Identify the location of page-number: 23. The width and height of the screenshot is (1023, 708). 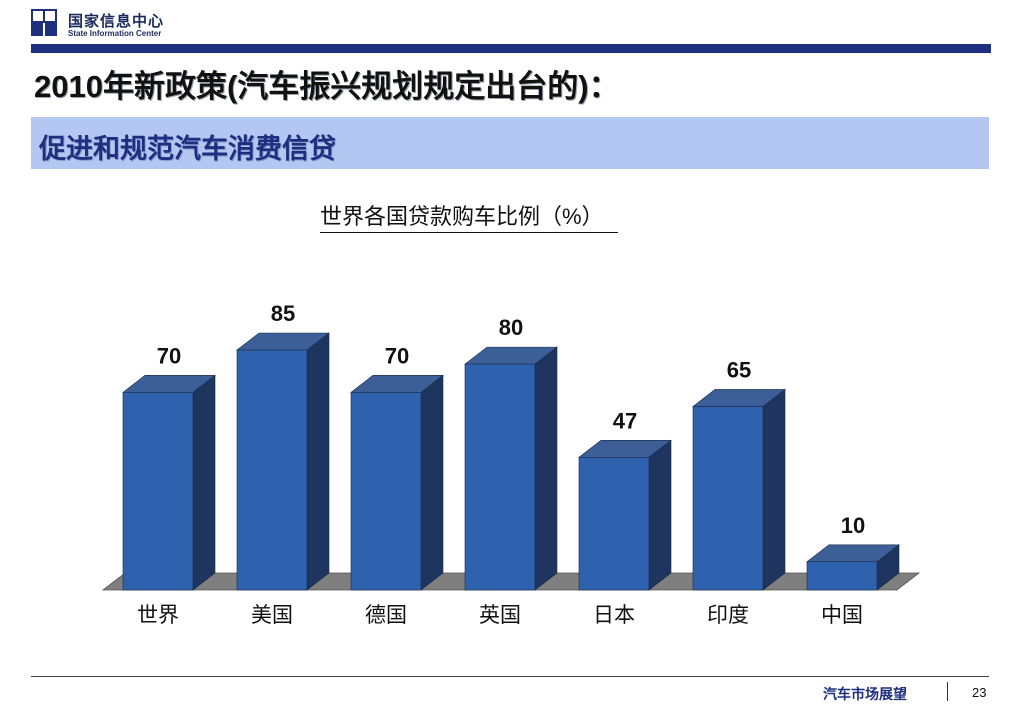
(979, 692).